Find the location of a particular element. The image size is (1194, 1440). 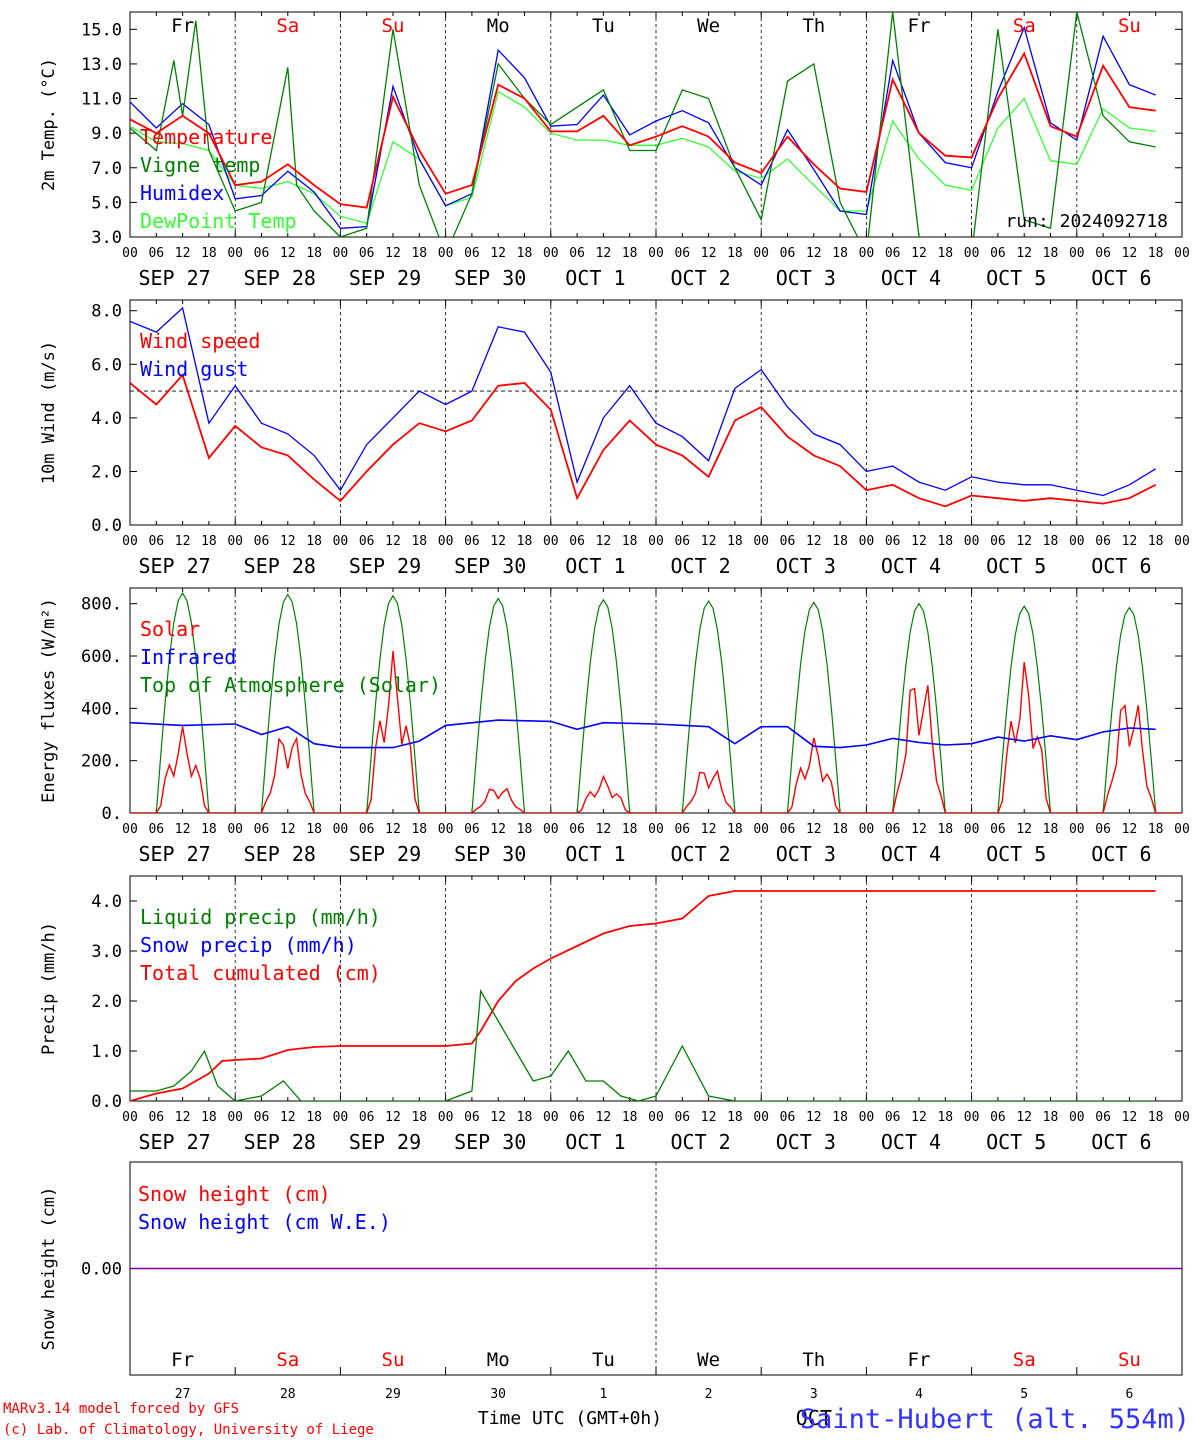

data-layer is located at coordinates (643, 407).